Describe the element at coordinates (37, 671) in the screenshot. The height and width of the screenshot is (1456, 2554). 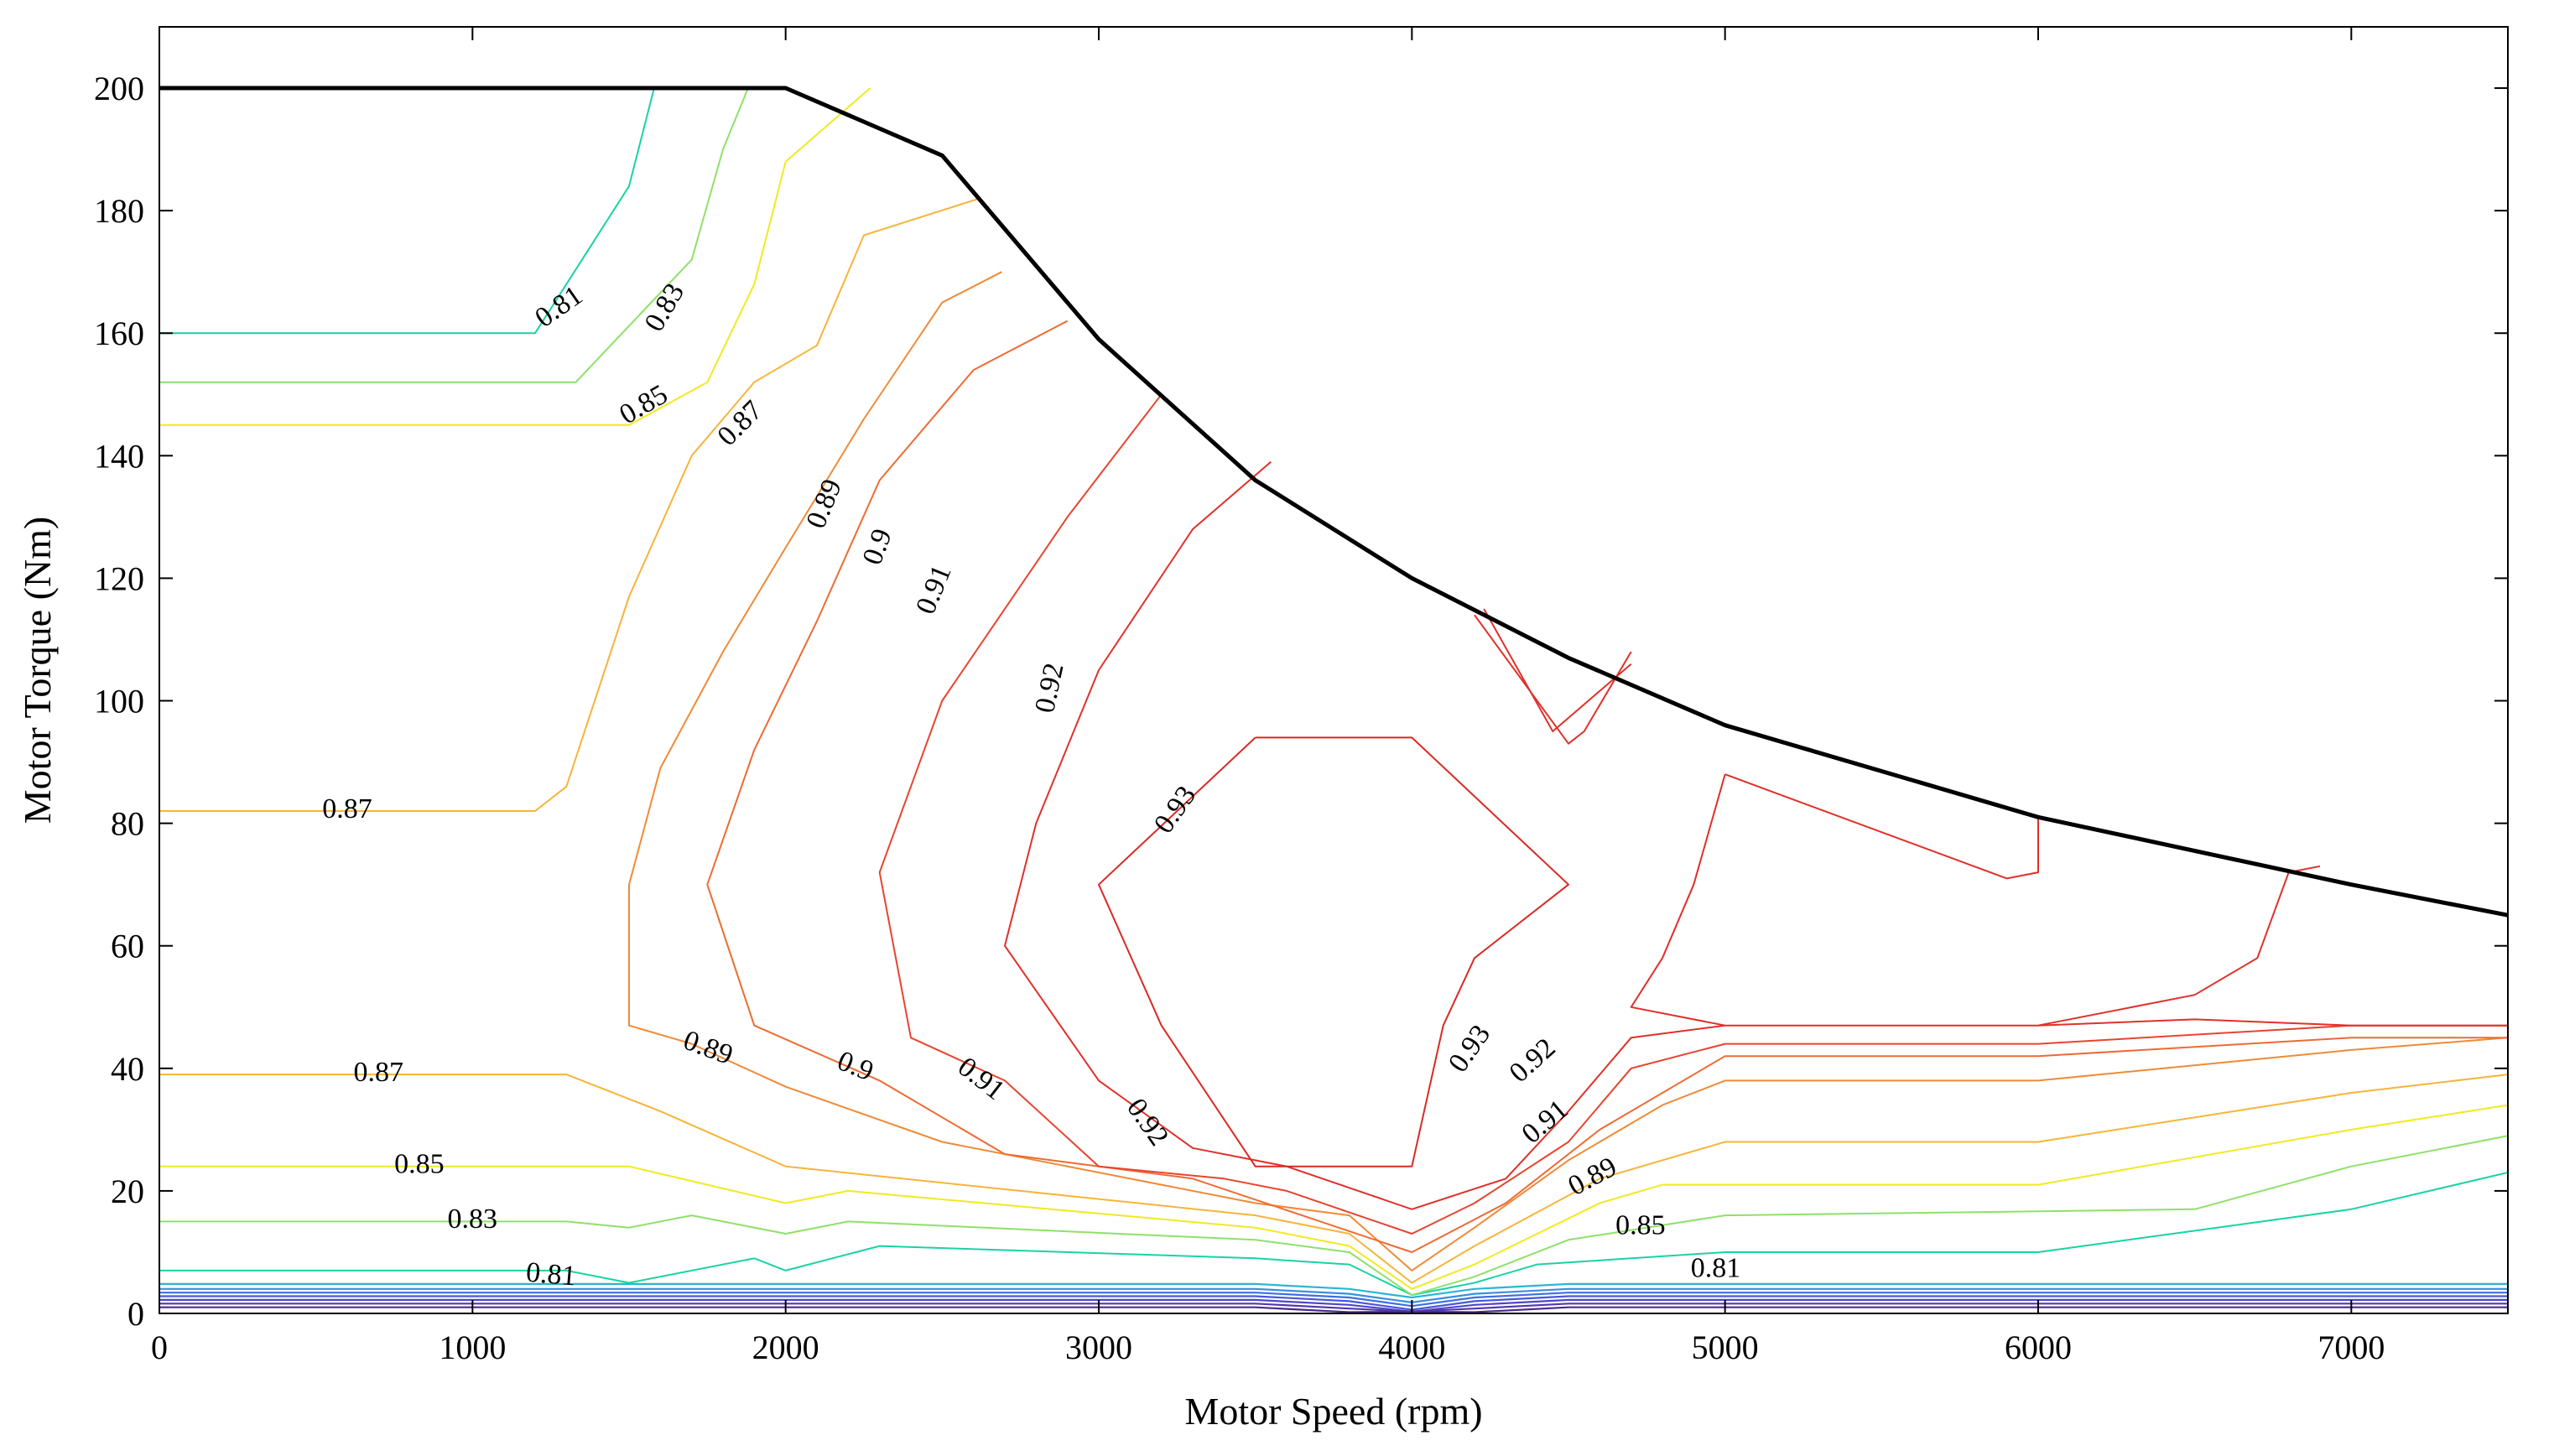
I see `y-axis-label: Motor Torque (Nm)` at that location.